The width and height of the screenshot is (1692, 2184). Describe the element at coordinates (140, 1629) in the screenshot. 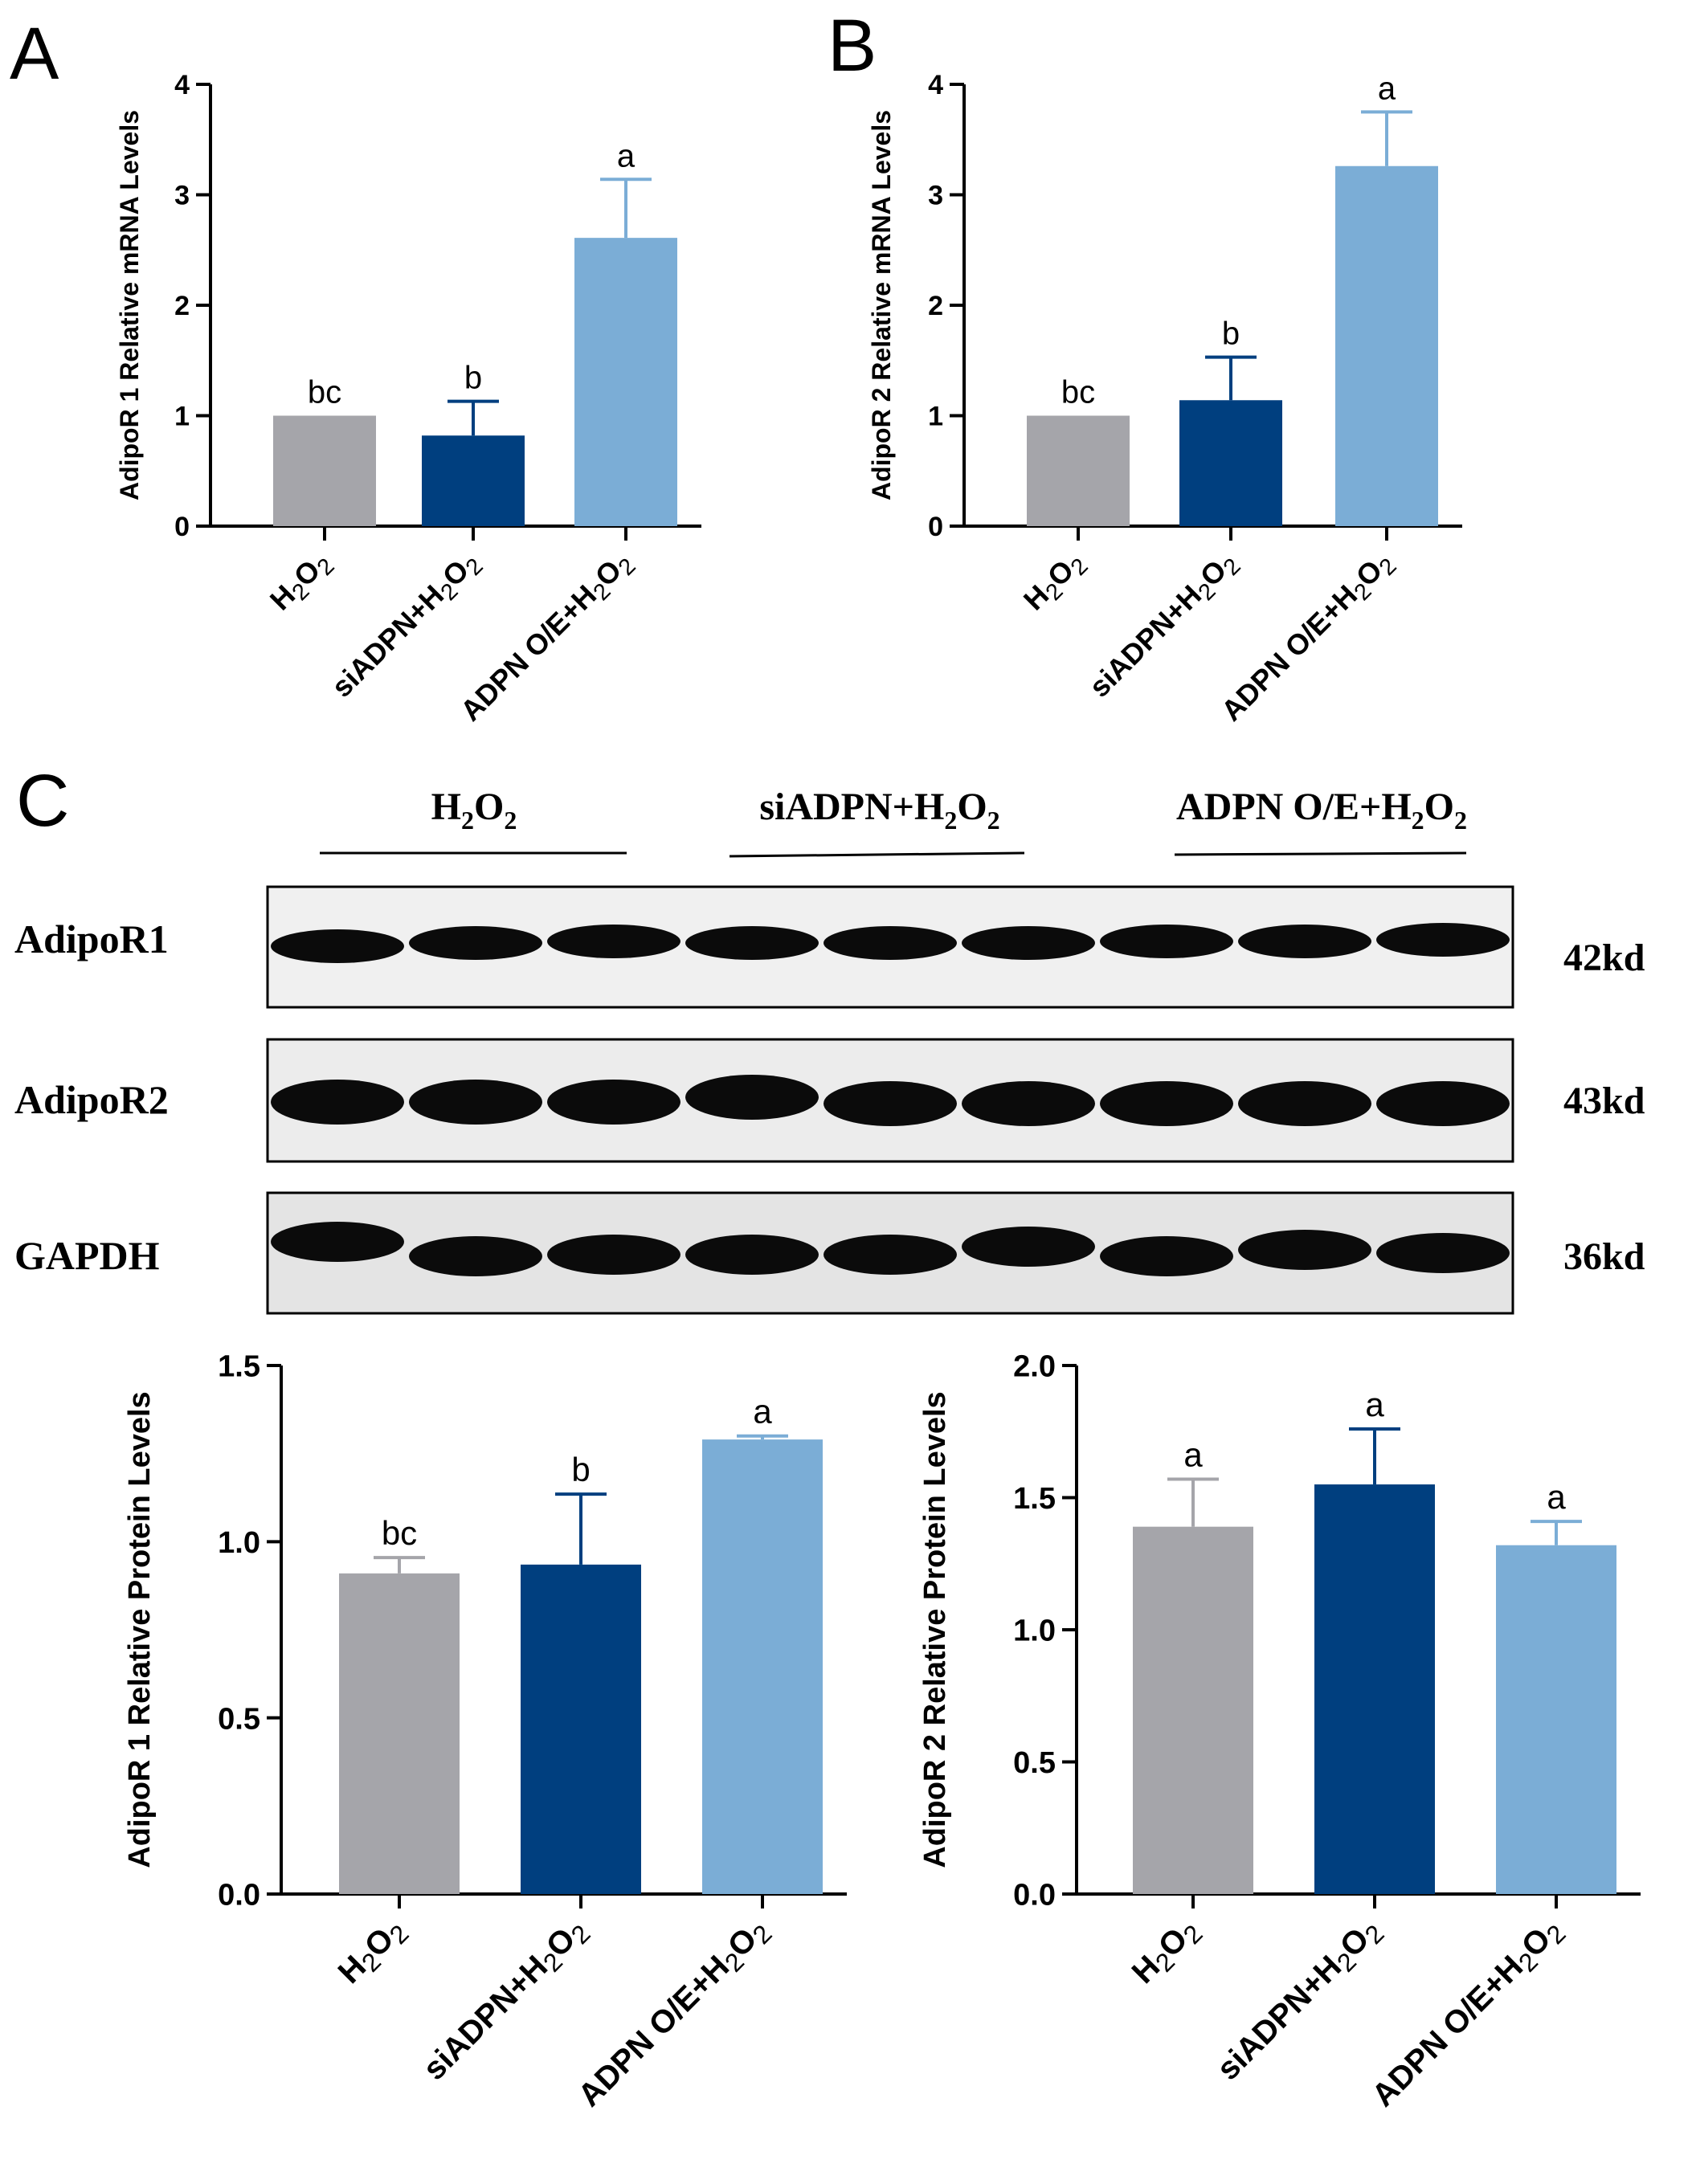

I see `y-axis-label: AdipoR 1 Relative Protein Levels` at that location.